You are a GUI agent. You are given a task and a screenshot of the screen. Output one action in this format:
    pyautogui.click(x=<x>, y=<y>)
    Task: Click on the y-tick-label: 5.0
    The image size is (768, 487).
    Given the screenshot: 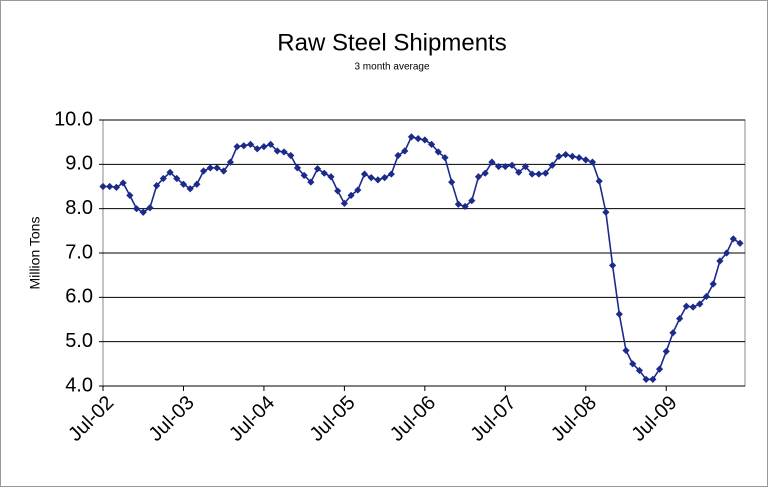 What is the action you would take?
    pyautogui.click(x=79, y=341)
    